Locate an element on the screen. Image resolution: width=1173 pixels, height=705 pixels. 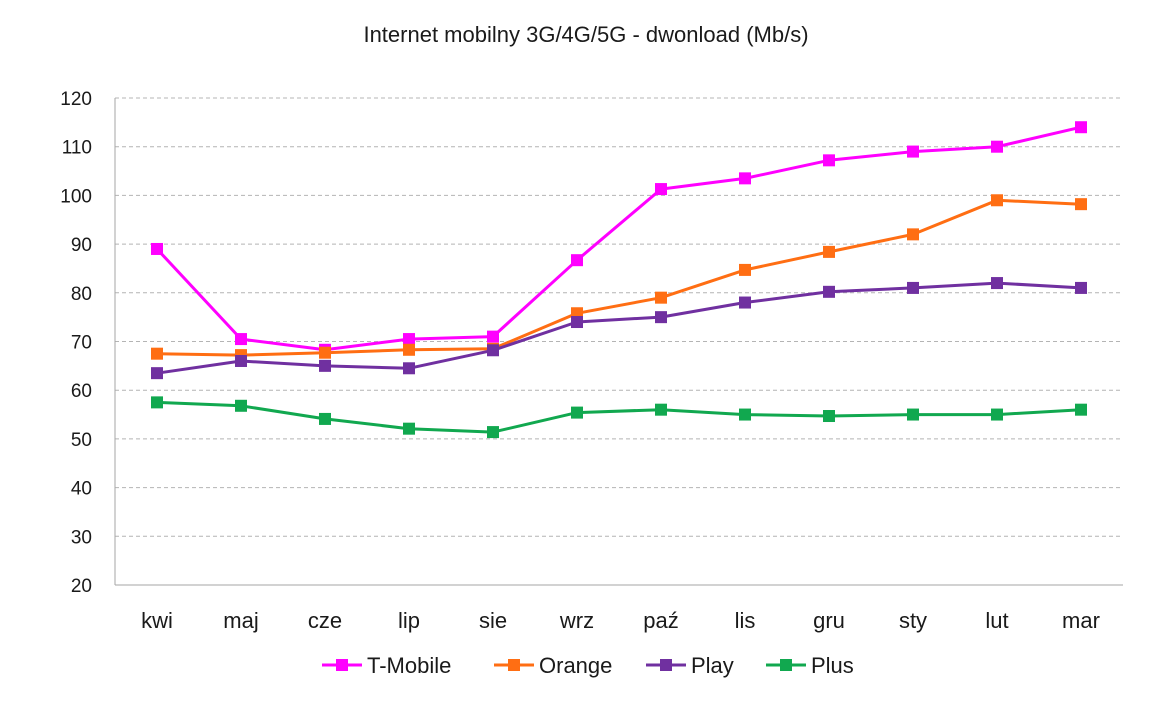
x-tick-label: maj is located at coordinates (240, 620).